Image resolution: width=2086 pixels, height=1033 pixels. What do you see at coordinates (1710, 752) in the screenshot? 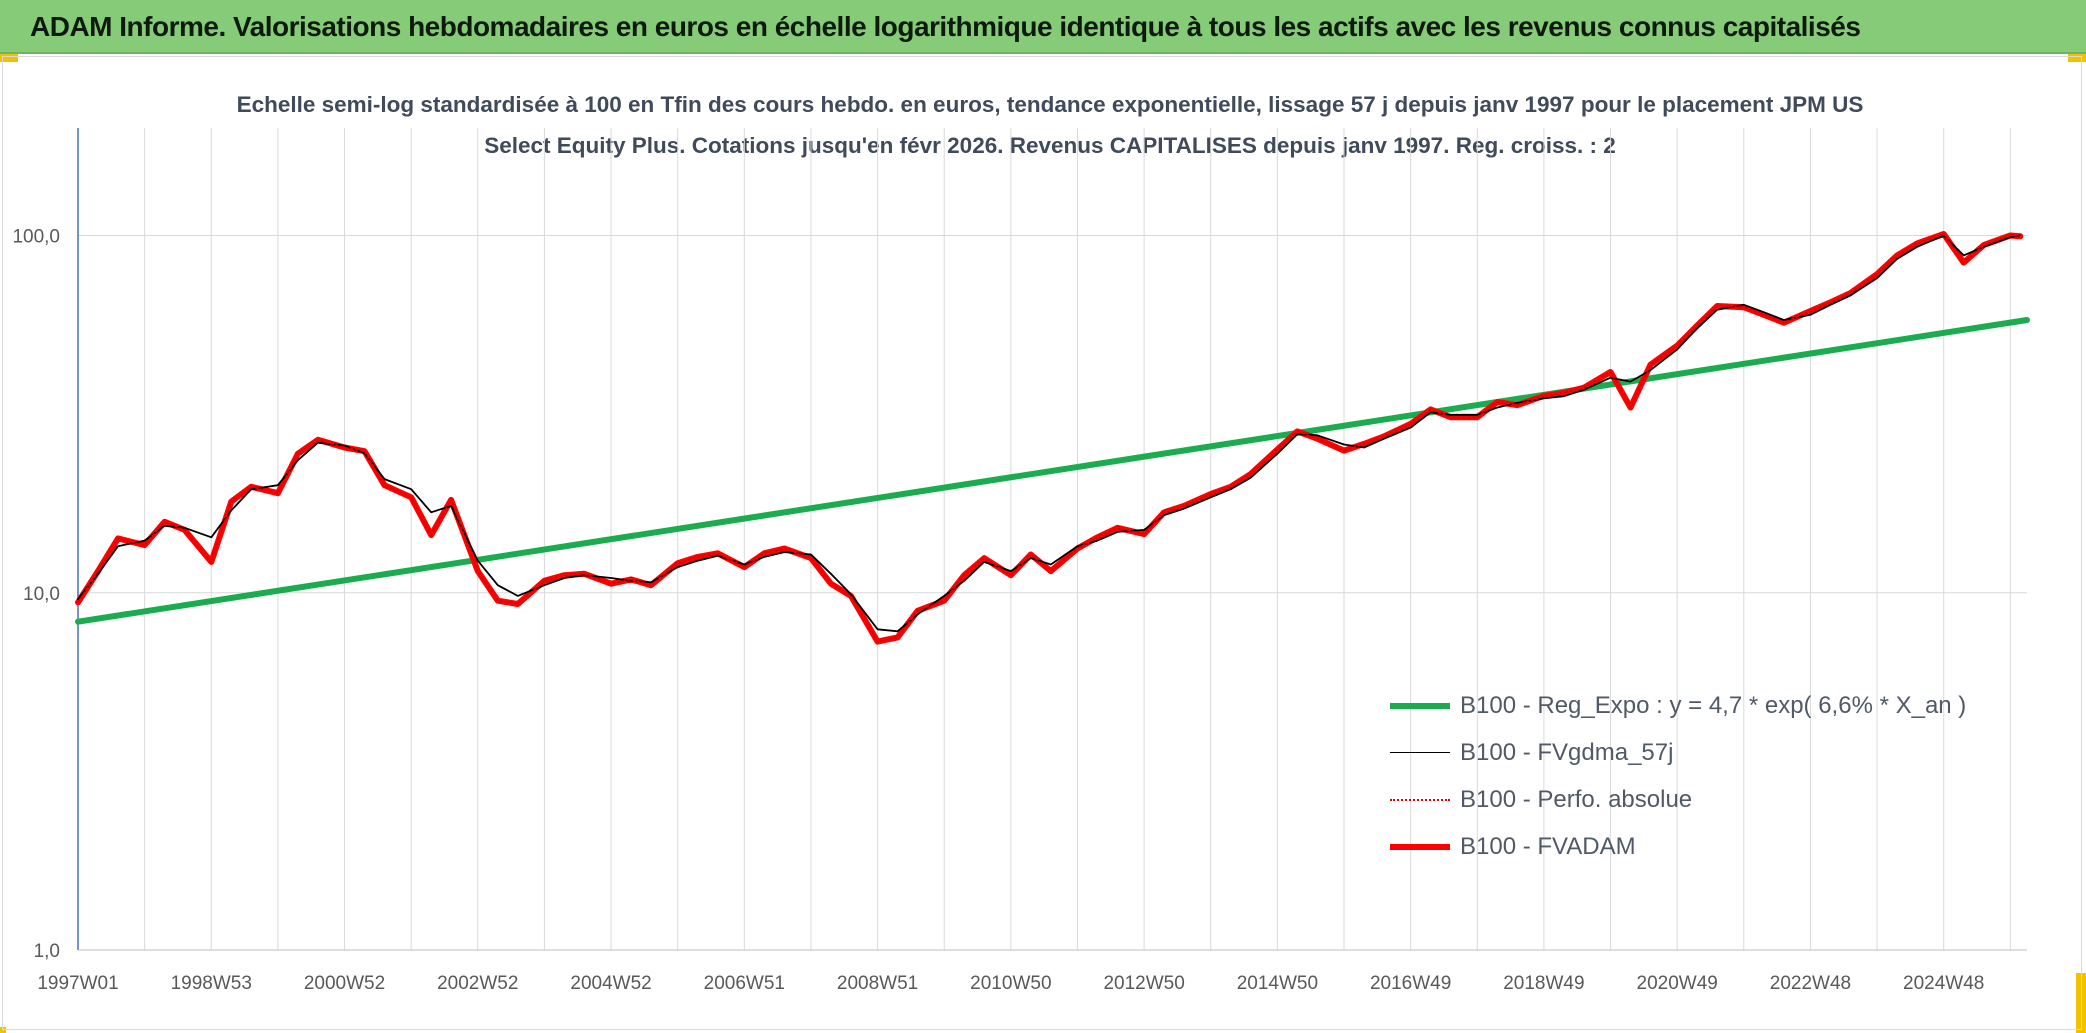
I see `legend-item: B100 - FVgdma_57j` at bounding box center [1710, 752].